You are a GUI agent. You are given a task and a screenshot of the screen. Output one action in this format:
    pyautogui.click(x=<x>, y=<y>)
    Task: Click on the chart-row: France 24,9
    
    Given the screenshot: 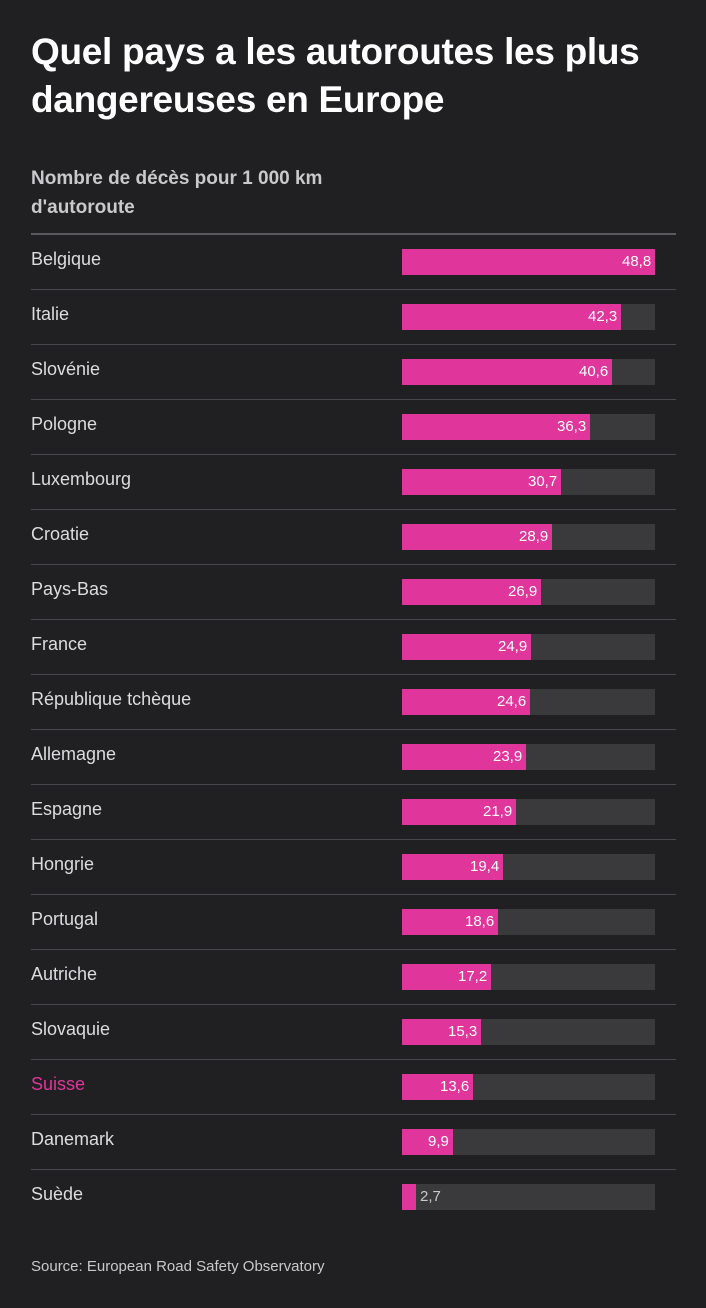 What is the action you would take?
    pyautogui.click(x=353, y=647)
    